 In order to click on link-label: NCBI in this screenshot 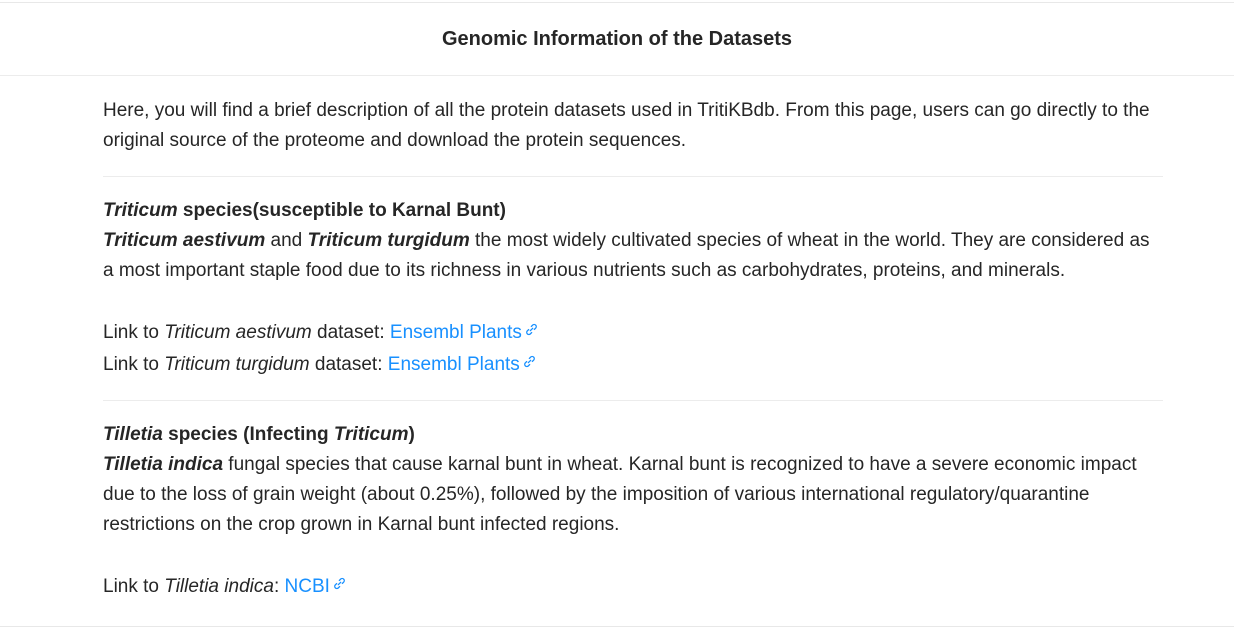, I will do `click(307, 586)`.